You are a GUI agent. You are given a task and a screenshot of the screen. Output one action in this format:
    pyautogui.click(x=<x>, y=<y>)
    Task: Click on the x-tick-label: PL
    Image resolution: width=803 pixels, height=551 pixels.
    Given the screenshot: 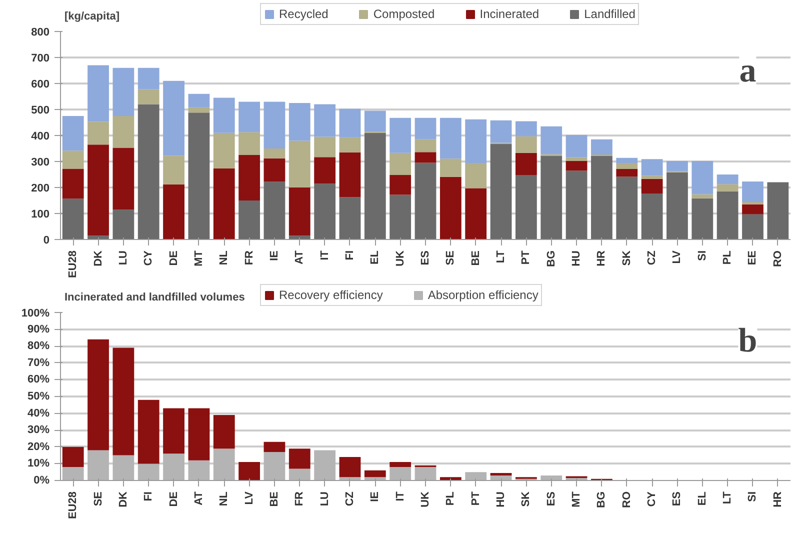 What is the action you would take?
    pyautogui.click(x=450, y=498)
    